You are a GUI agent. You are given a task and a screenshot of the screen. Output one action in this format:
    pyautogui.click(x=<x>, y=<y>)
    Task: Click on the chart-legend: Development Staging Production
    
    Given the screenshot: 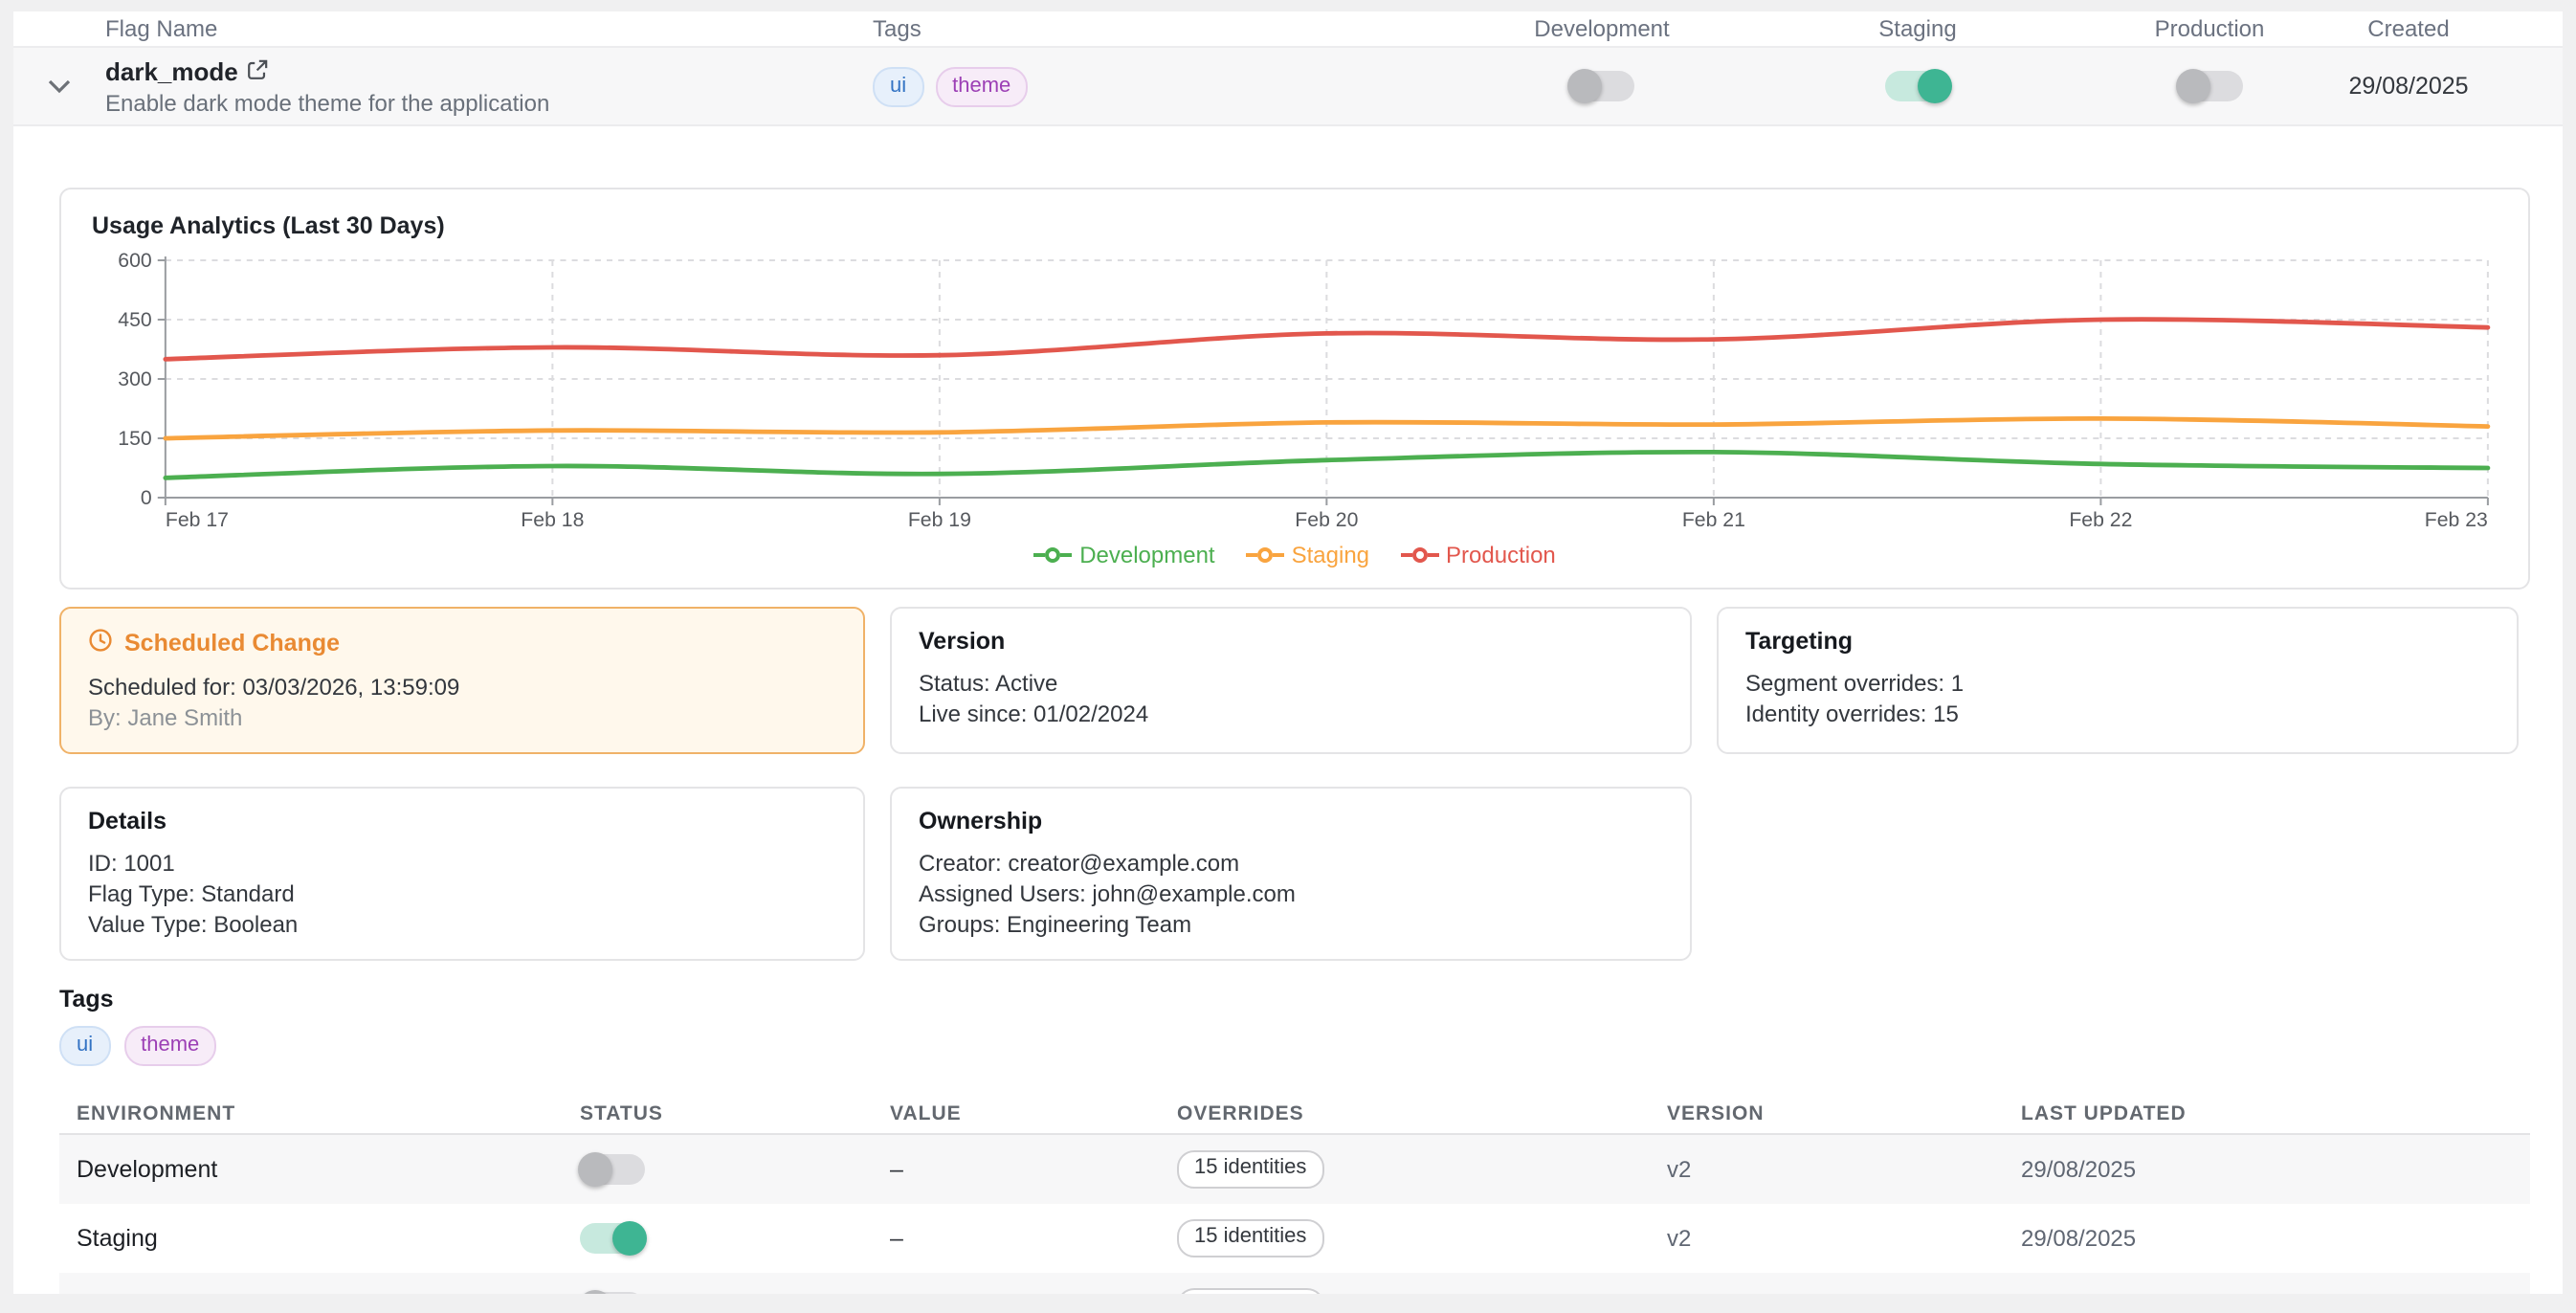 What is the action you would take?
    pyautogui.click(x=1295, y=555)
    